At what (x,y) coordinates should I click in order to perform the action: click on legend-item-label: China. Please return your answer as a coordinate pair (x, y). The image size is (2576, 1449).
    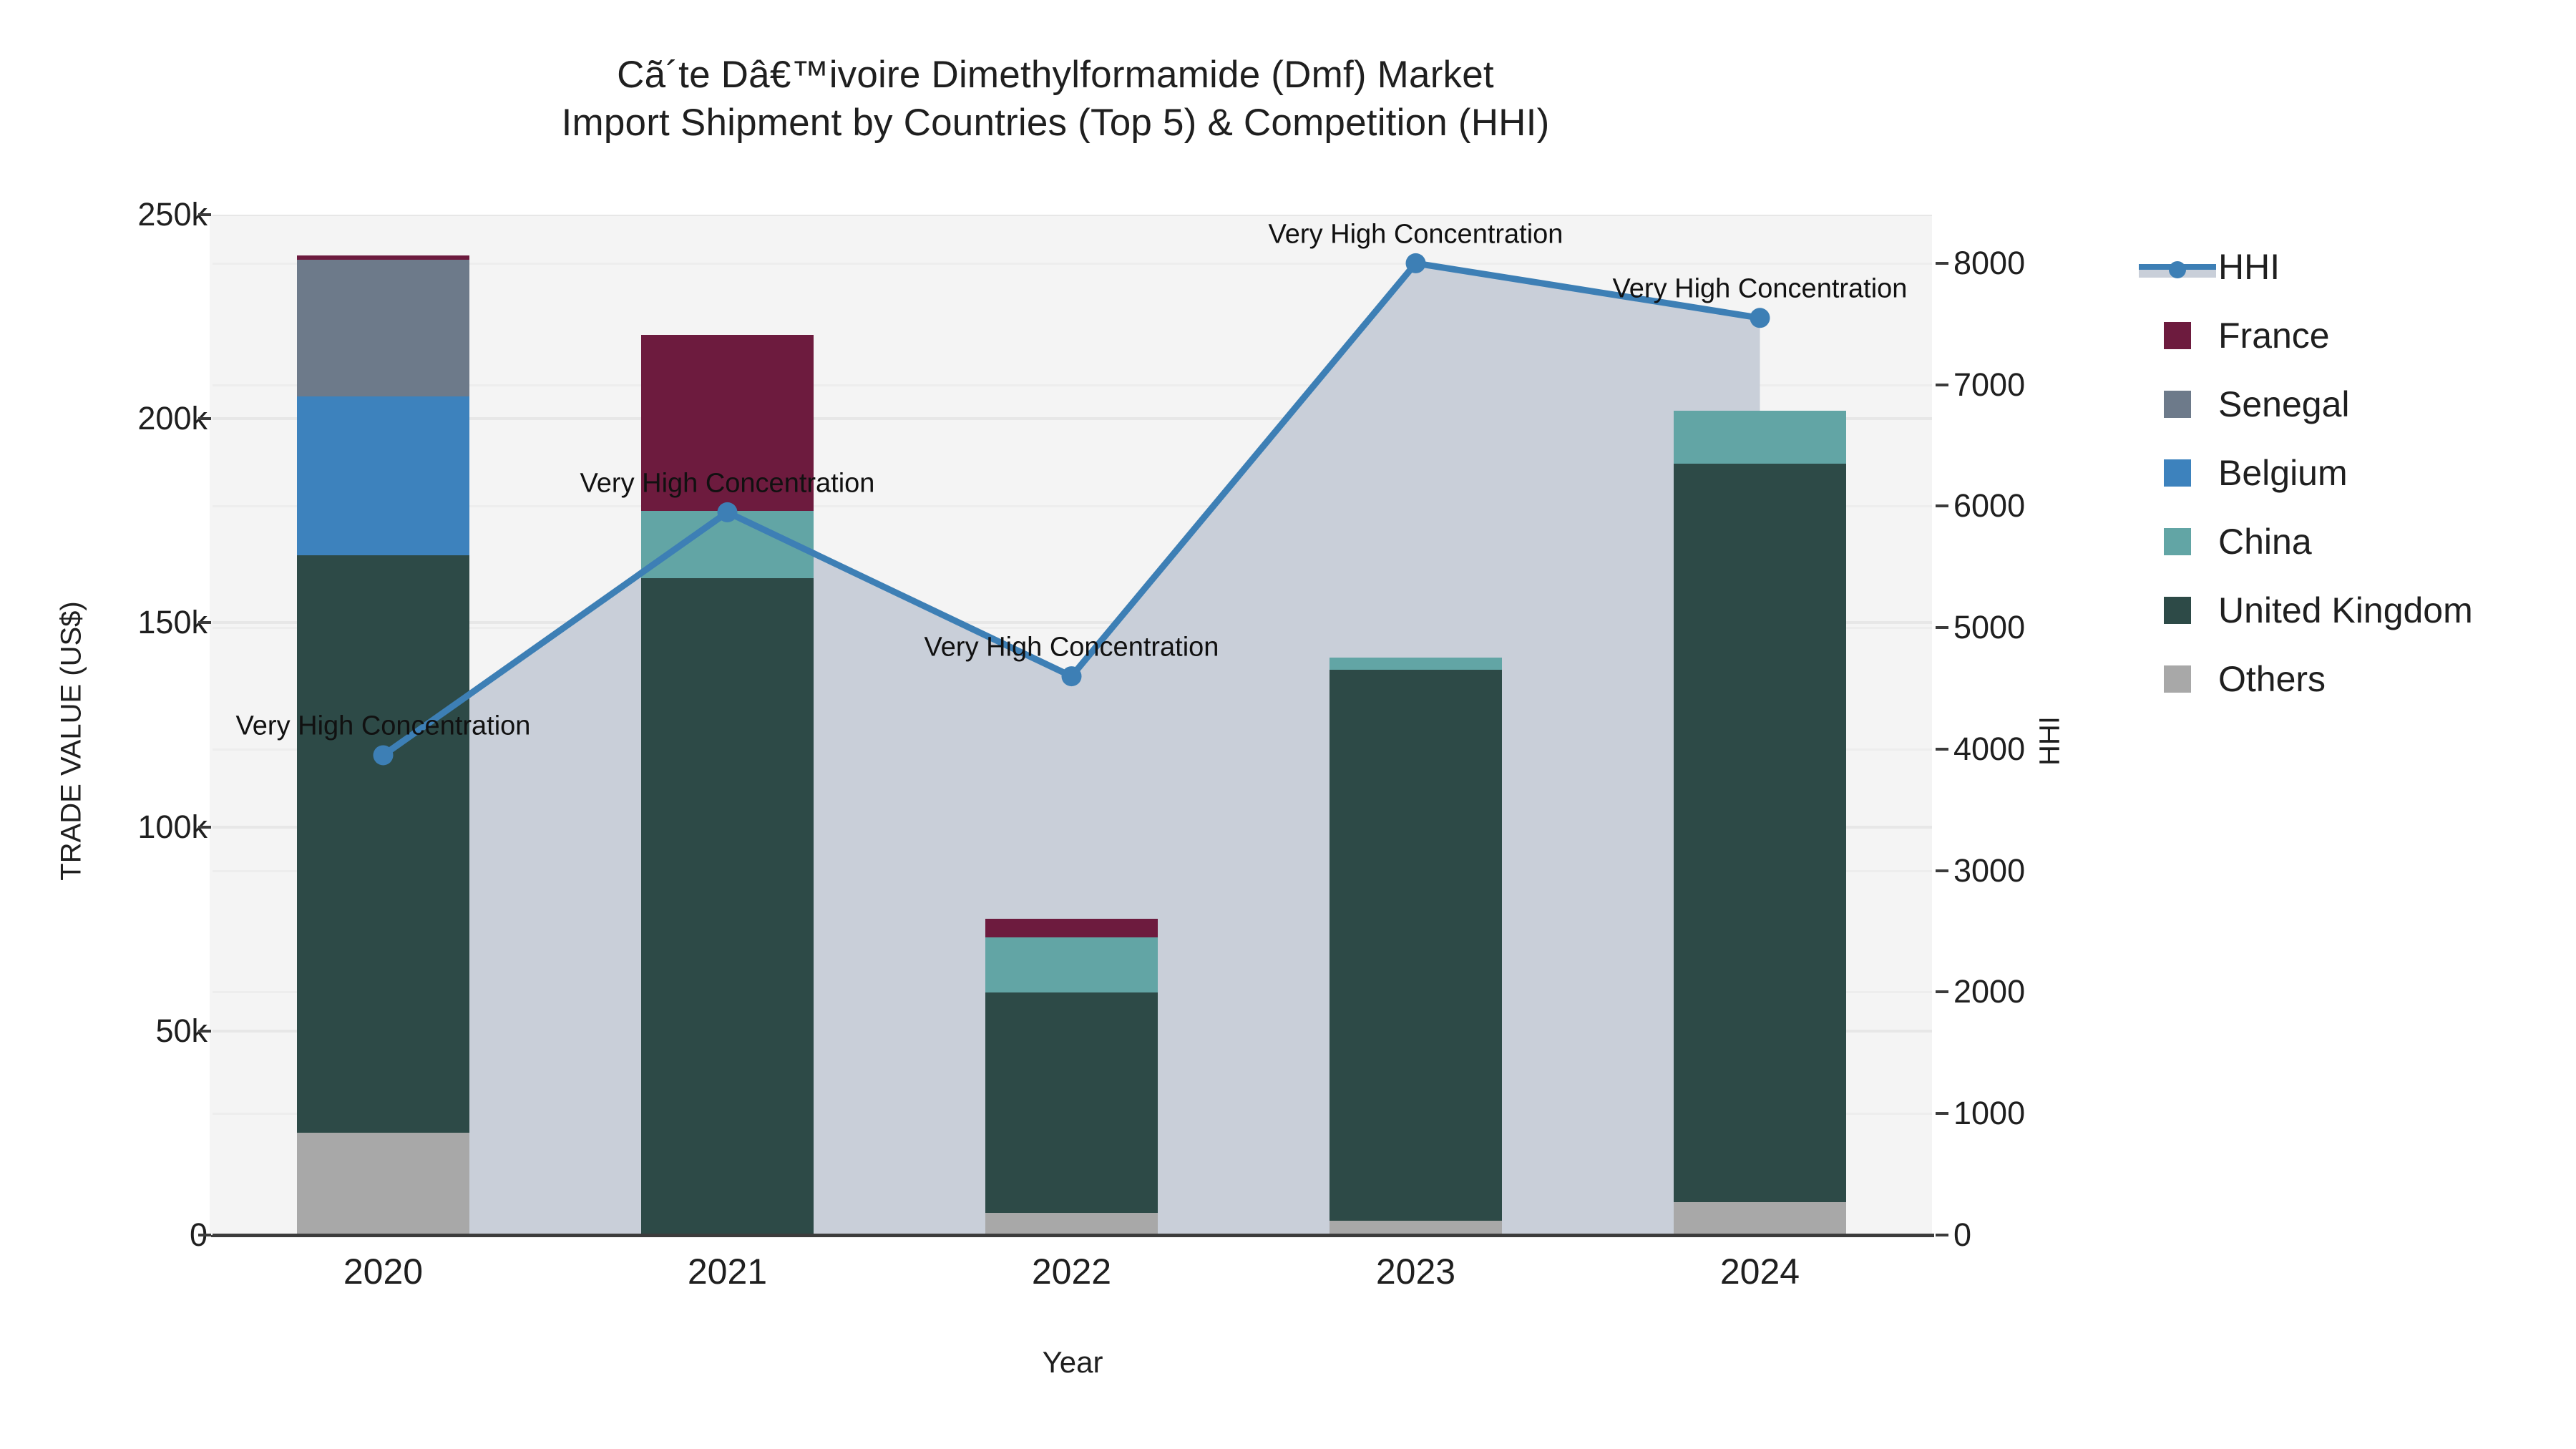
    Looking at the image, I should click on (2265, 542).